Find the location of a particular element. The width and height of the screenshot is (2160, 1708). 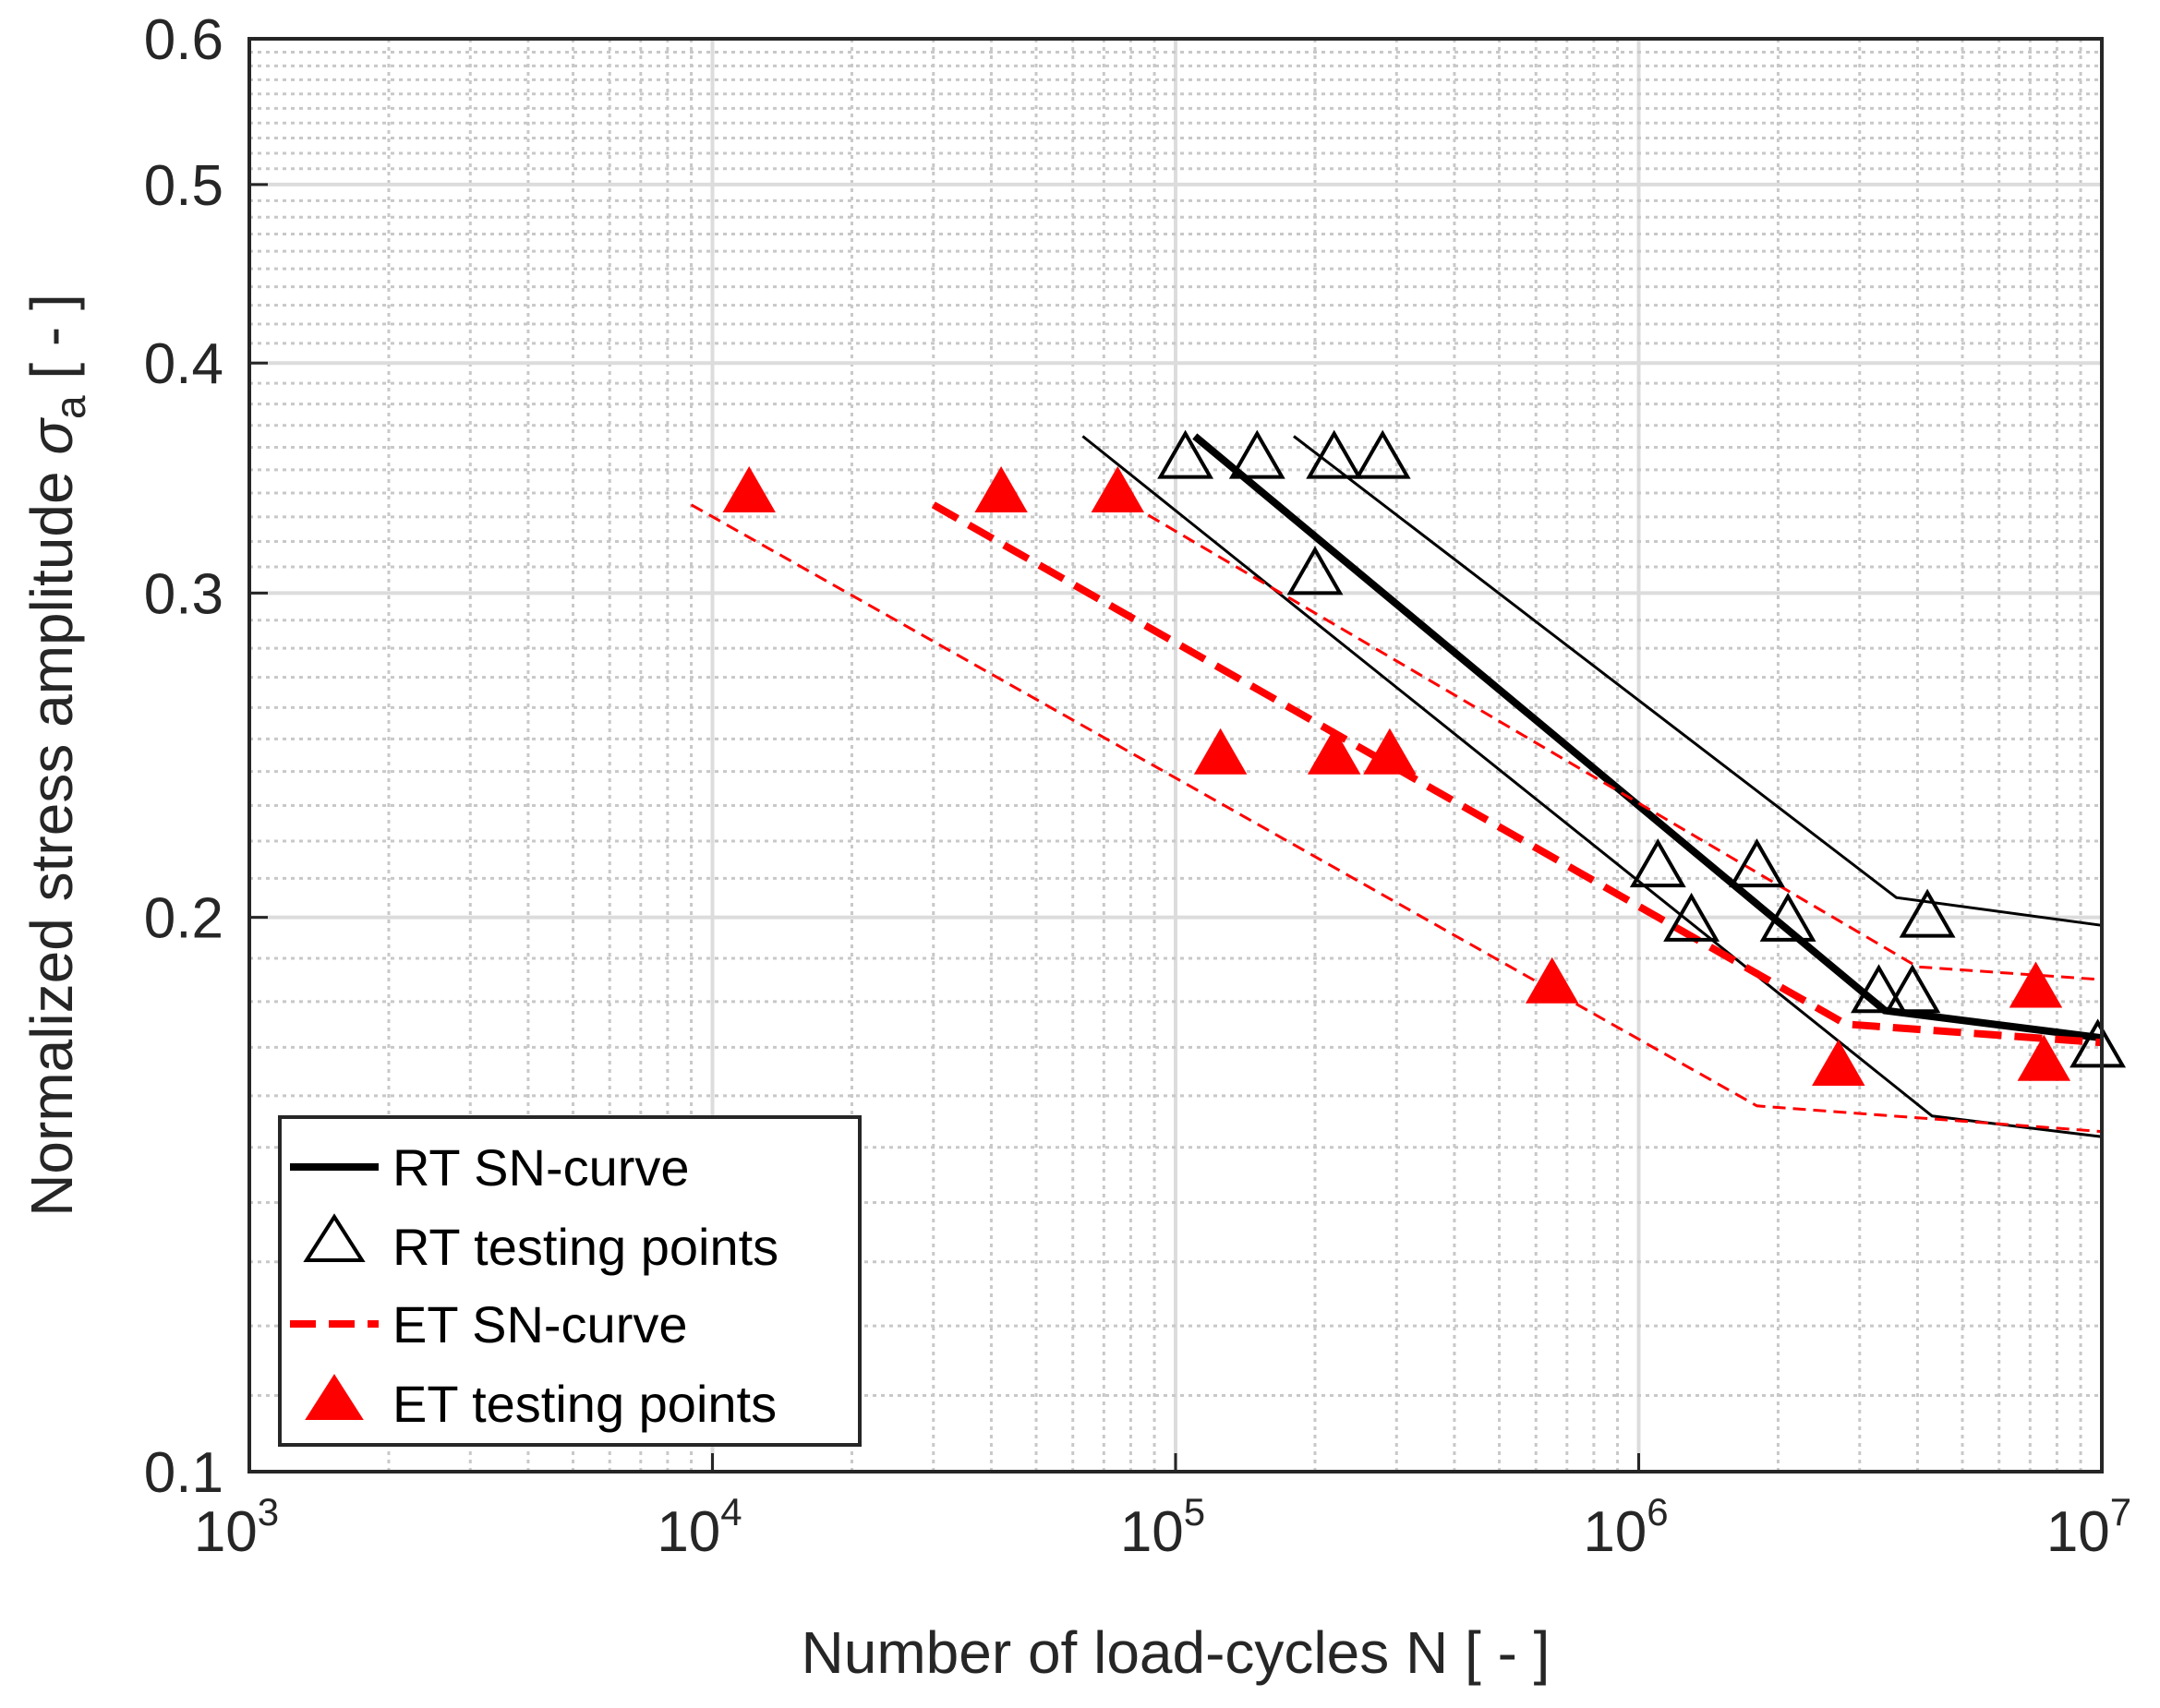

y-tick-label: 0.6 is located at coordinates (183, 40).